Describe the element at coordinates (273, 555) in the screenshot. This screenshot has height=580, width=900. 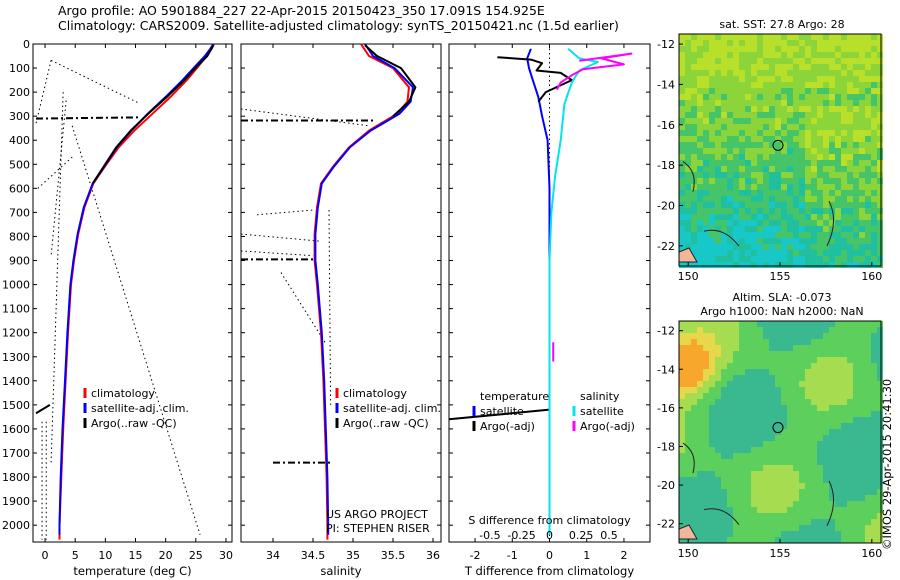
I see `x-tick-label-salinity: 34` at that location.